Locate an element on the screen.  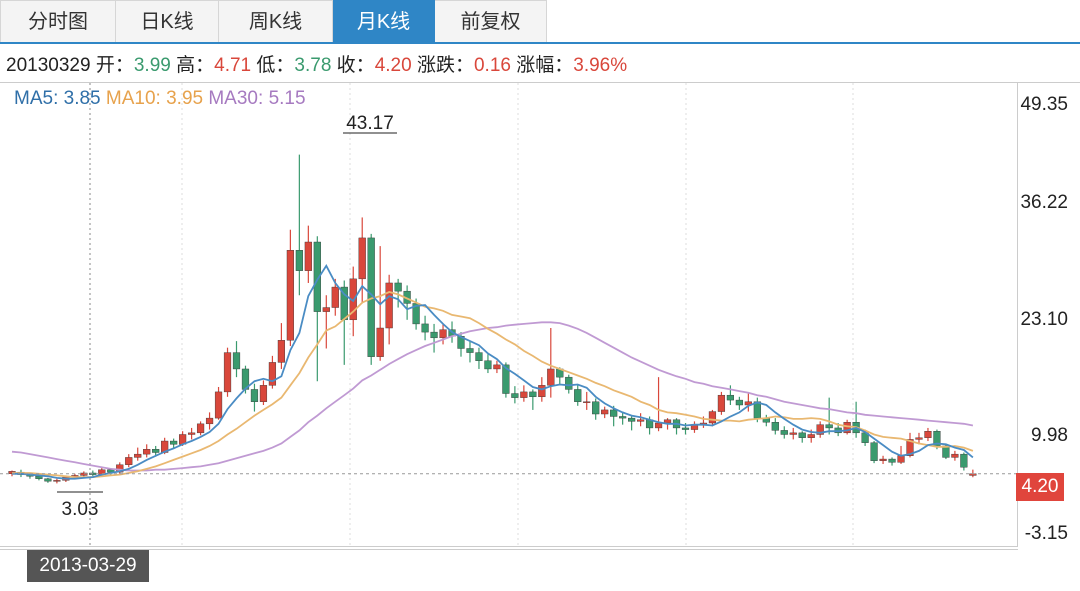
tab-intraday: 分时图 is located at coordinates (58, 21).